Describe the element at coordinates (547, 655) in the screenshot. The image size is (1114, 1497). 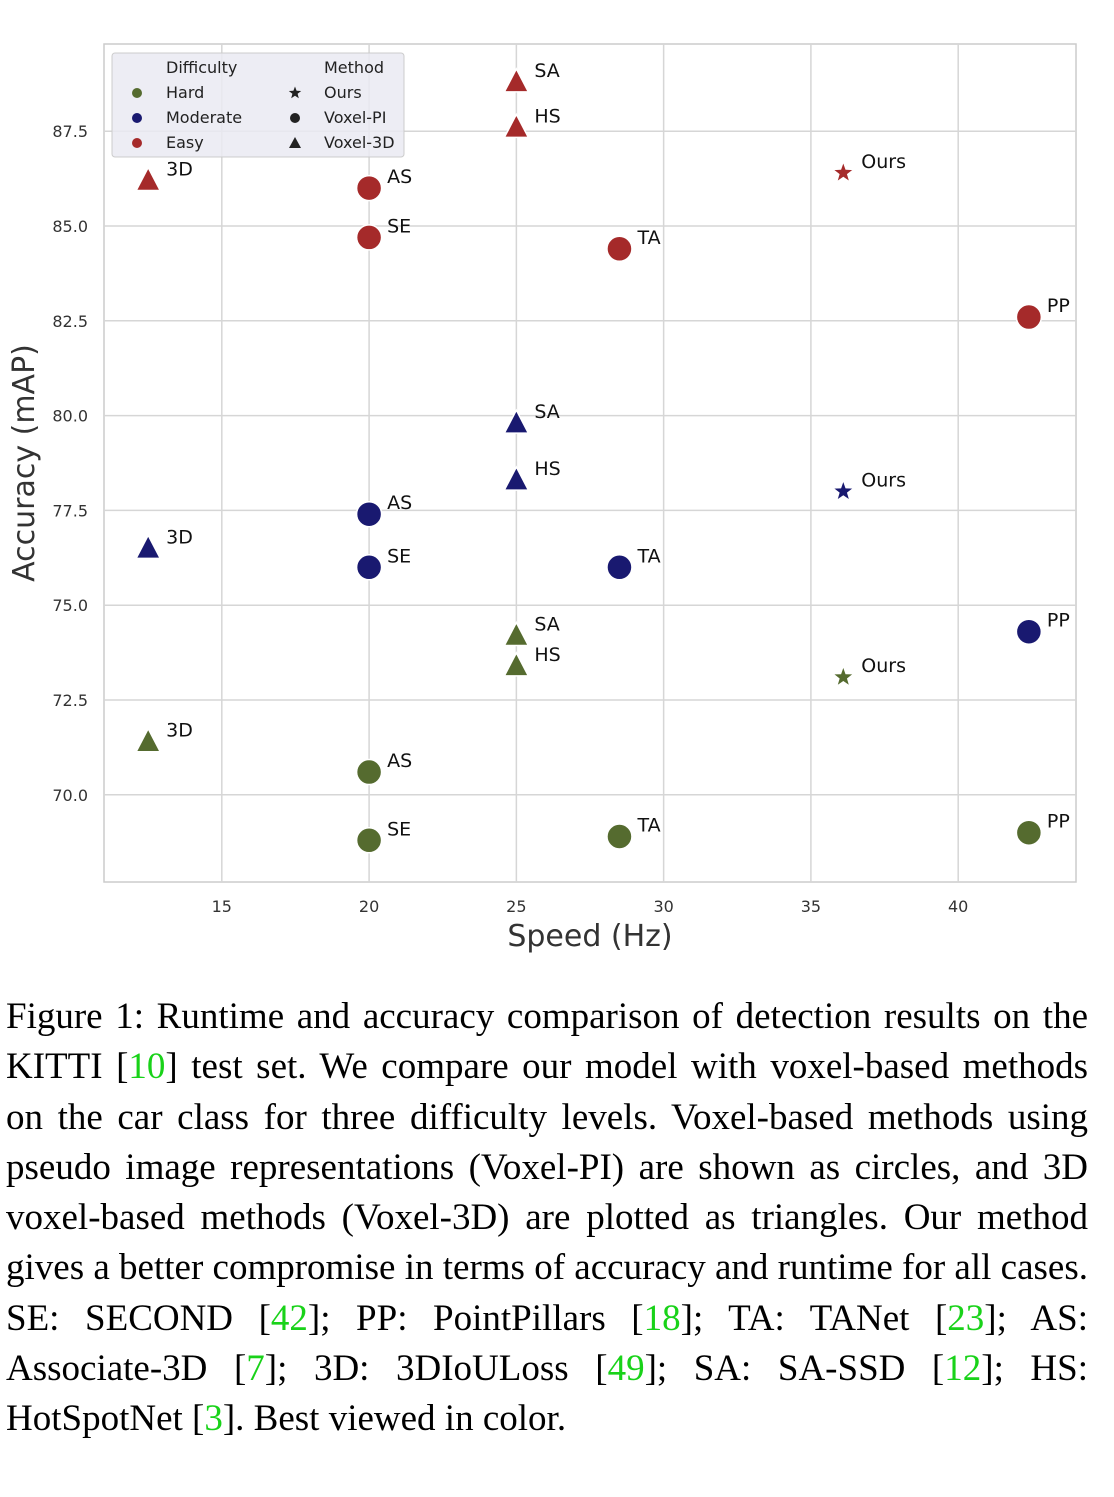
I see `point-label-hard-hs: HS` at that location.